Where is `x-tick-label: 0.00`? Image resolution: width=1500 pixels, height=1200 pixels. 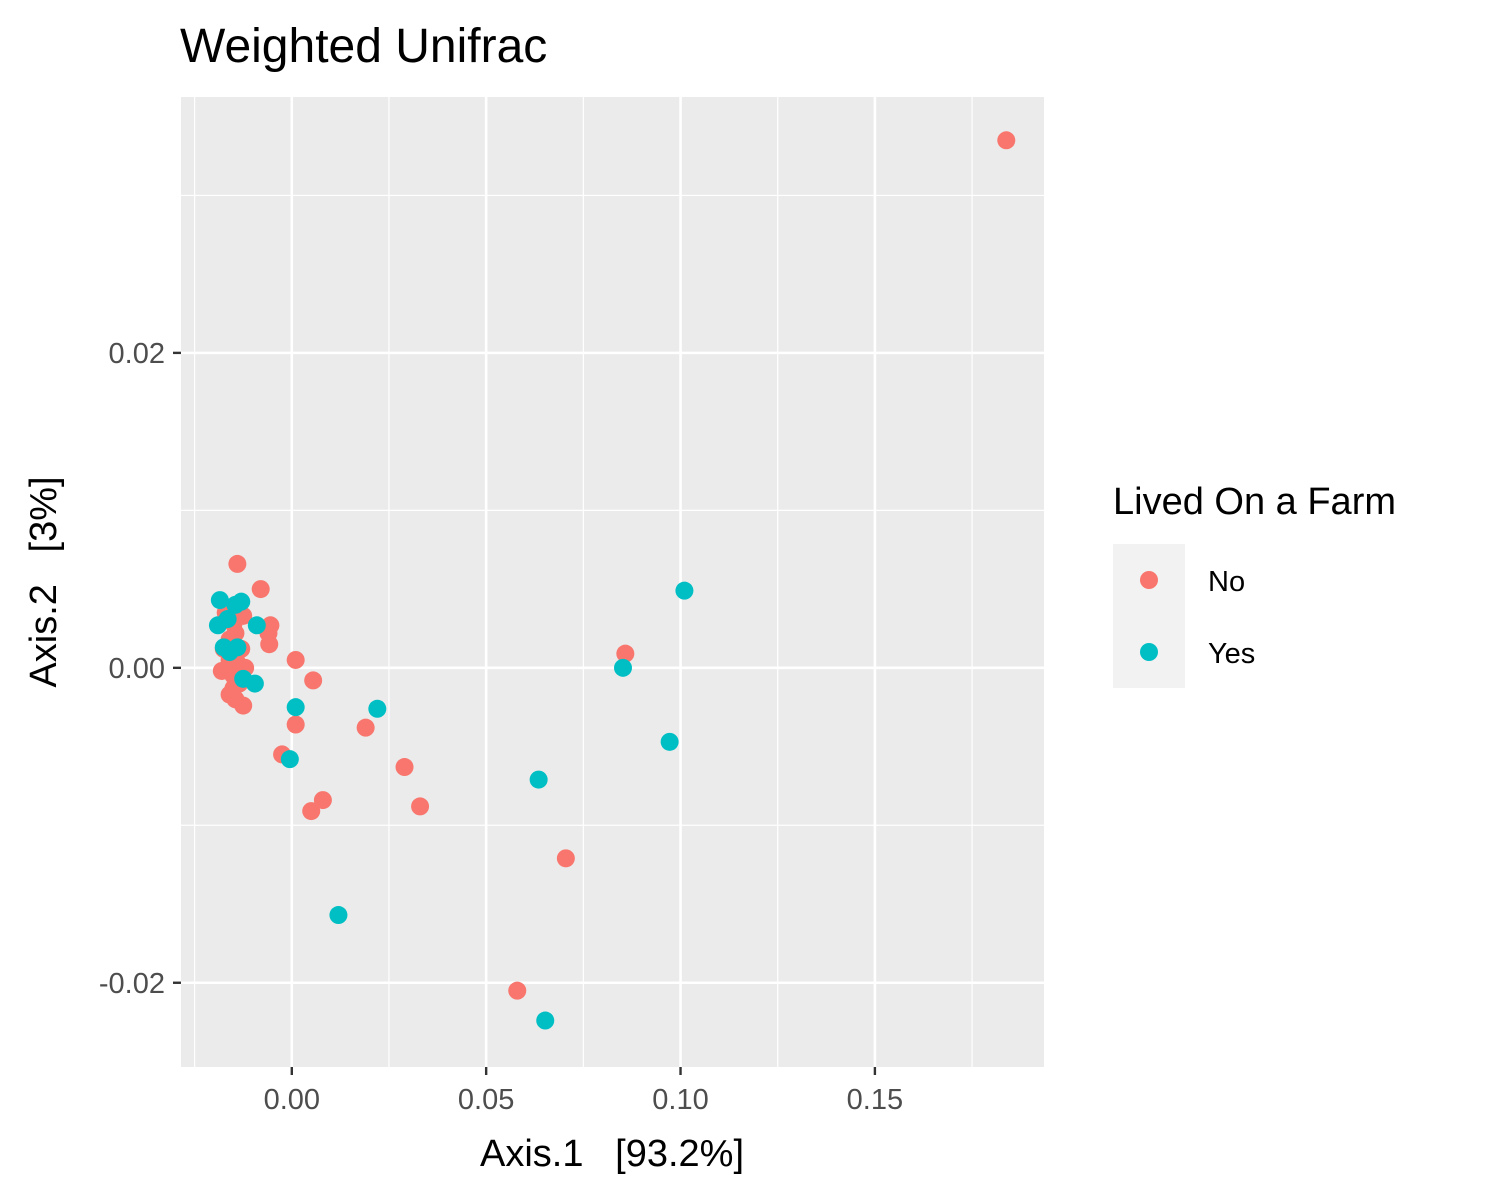 x-tick-label: 0.00 is located at coordinates (292, 1100).